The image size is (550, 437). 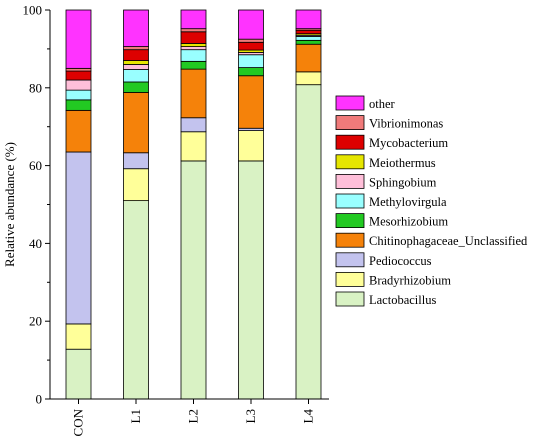 What do you see at coordinates (308, 416) in the screenshot?
I see `x-tick-label: L4` at bounding box center [308, 416].